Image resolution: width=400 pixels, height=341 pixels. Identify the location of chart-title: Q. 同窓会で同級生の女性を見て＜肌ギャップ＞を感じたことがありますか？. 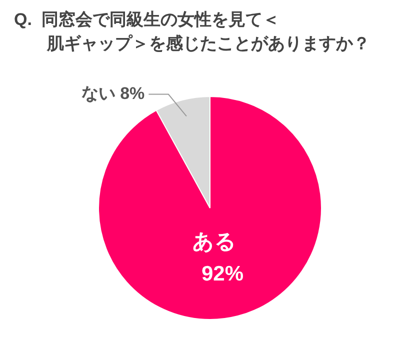
(192, 32).